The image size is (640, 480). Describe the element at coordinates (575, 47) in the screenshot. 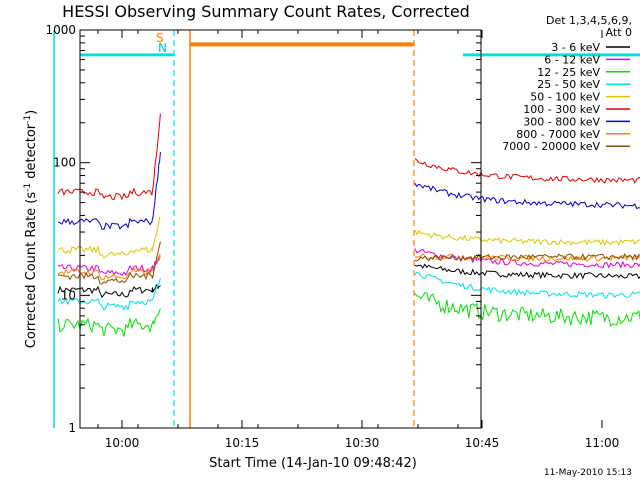

I see `legend-label: 3 - 6 keV` at that location.